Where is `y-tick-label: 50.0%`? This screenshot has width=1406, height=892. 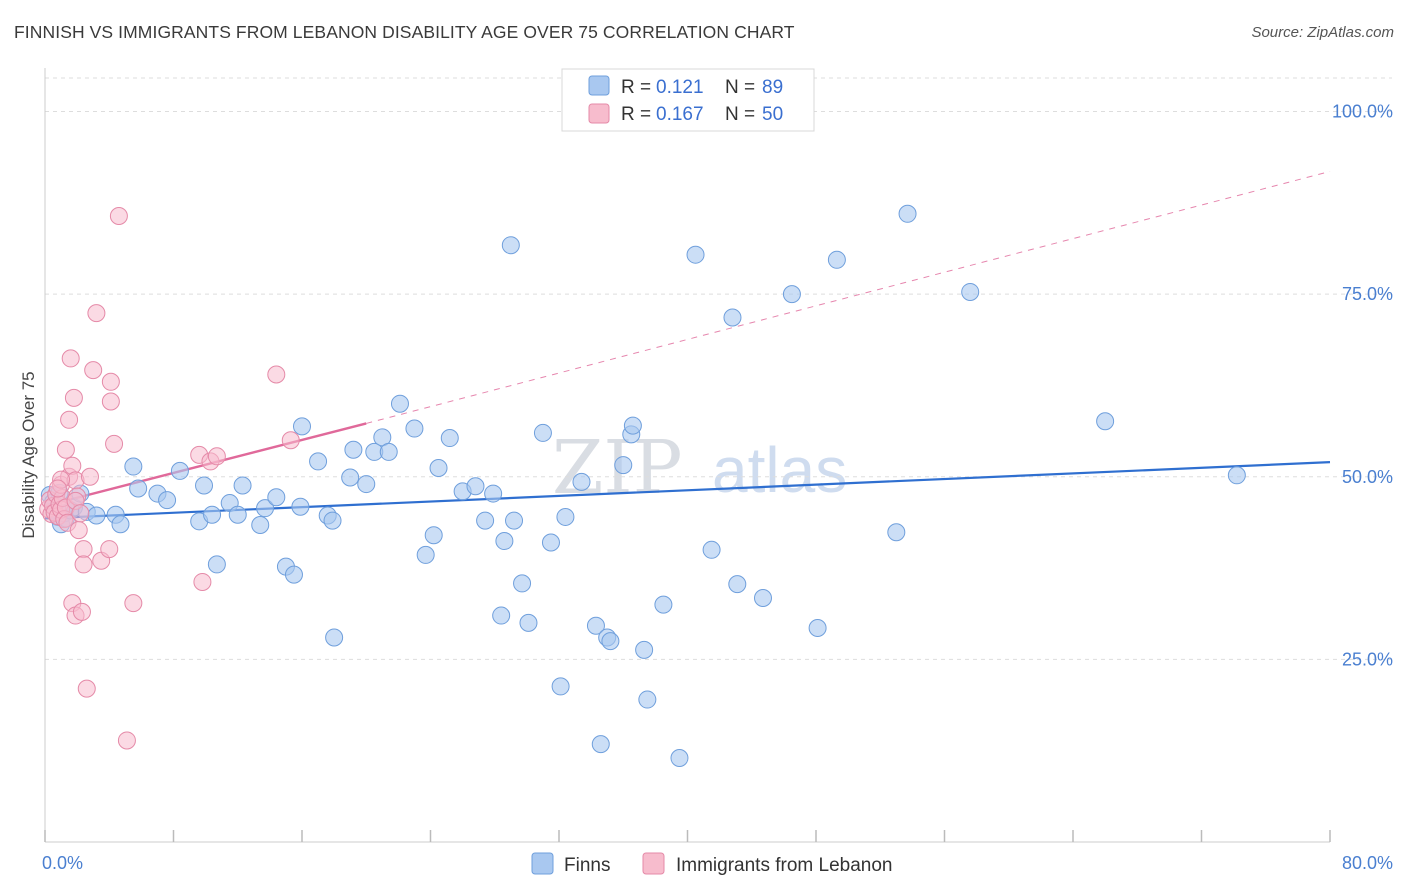
y-tick-label: 50.0% is located at coordinates (1367, 477).